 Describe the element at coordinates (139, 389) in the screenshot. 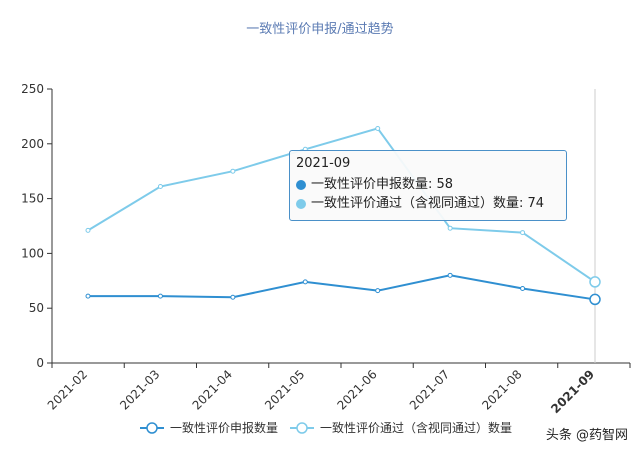

I see `x-tick-label-1: 2021-03` at that location.